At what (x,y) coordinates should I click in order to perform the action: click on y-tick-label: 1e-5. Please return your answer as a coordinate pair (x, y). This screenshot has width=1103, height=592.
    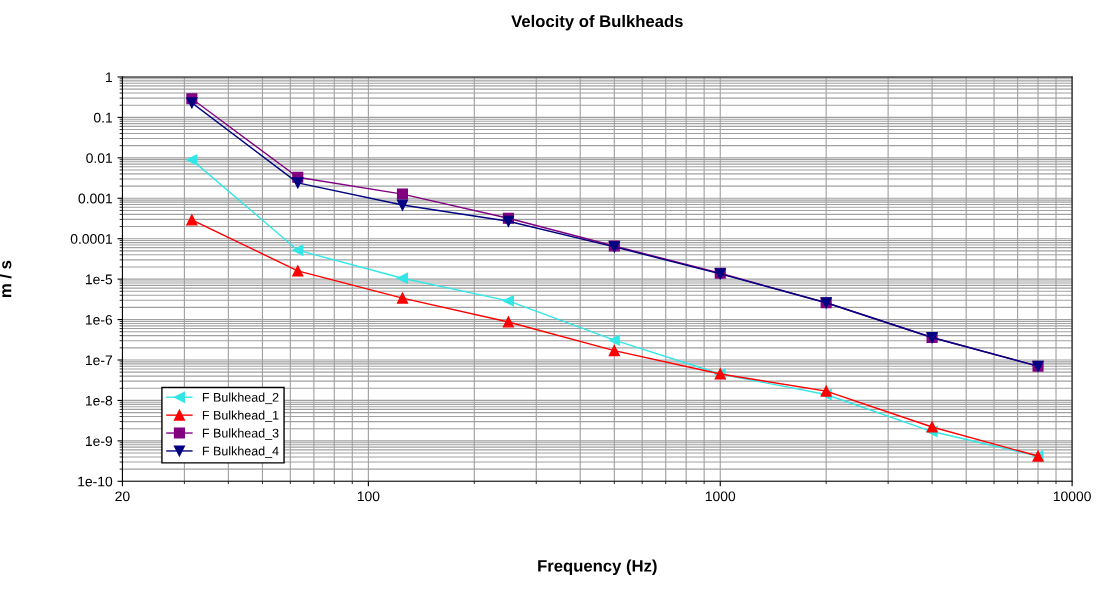
    Looking at the image, I should click on (99, 279).